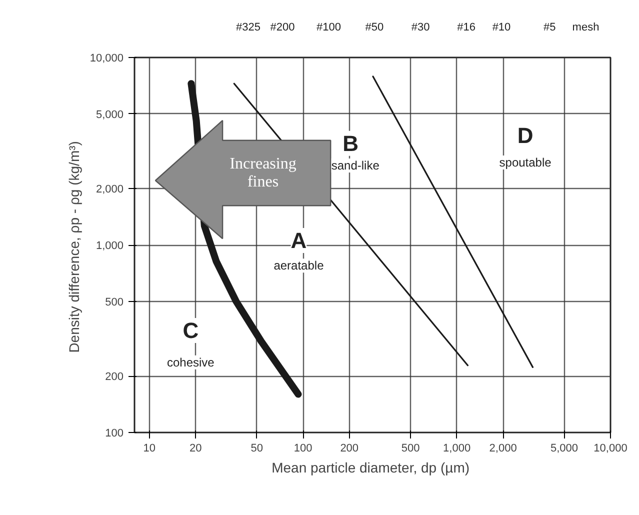 The image size is (639, 515). Describe the element at coordinates (299, 265) in the screenshot. I see `annotation: aeratable` at that location.